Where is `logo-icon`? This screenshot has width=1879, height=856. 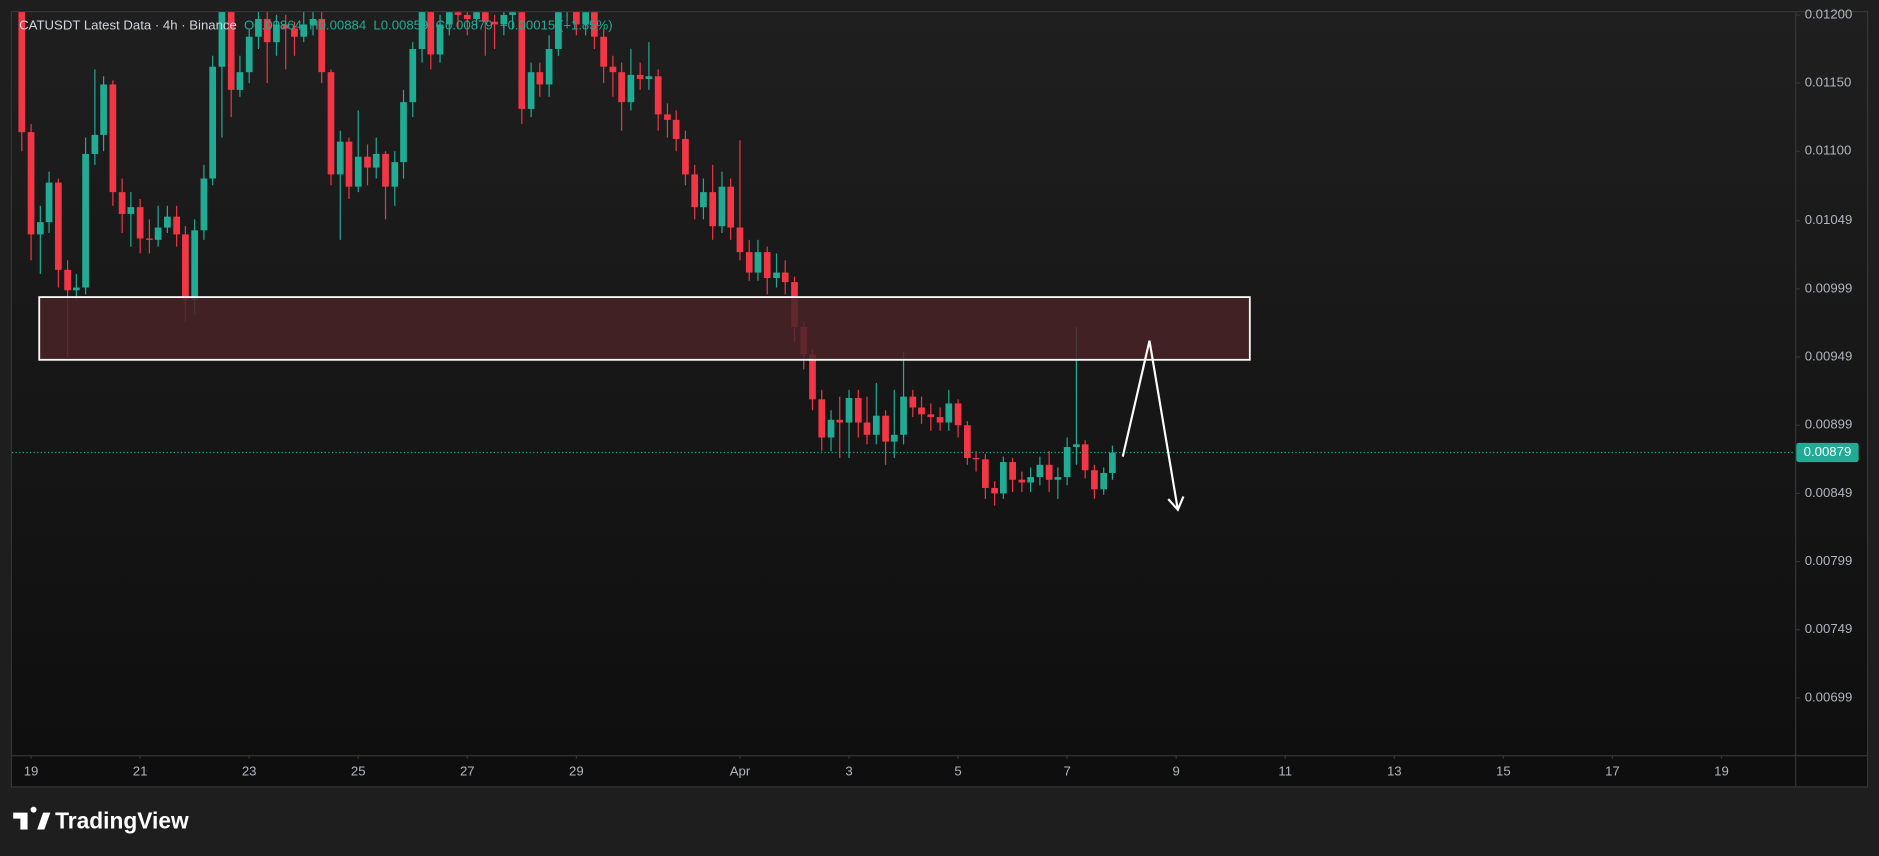
logo-icon is located at coordinates (32, 818).